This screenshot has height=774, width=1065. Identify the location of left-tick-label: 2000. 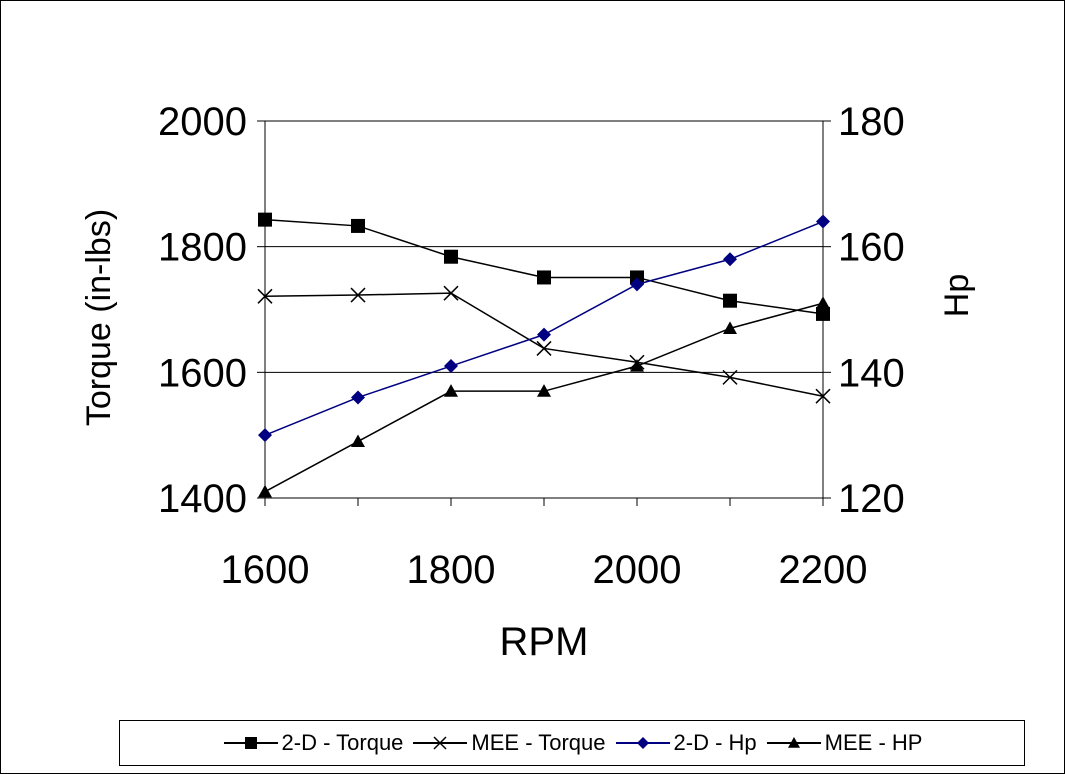
(202, 122).